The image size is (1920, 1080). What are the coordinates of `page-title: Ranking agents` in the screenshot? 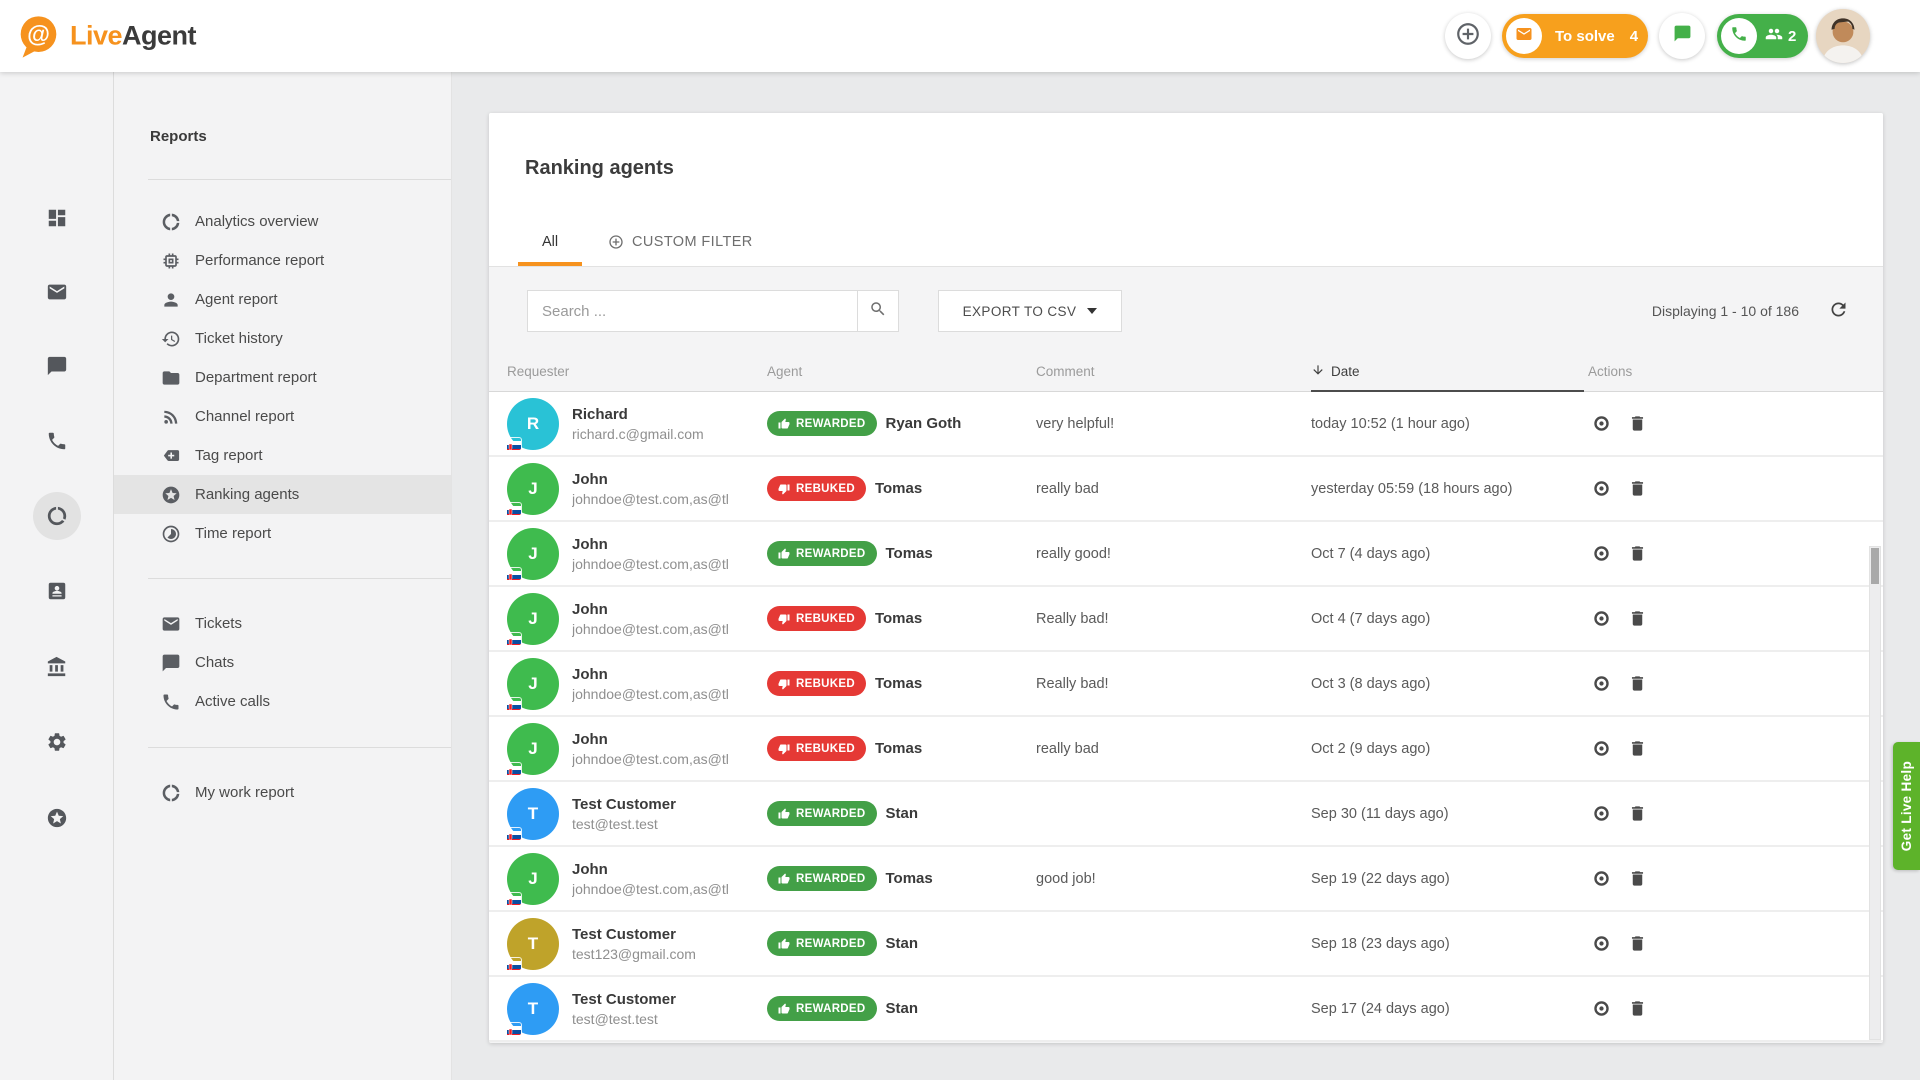 It's located at (599, 168).